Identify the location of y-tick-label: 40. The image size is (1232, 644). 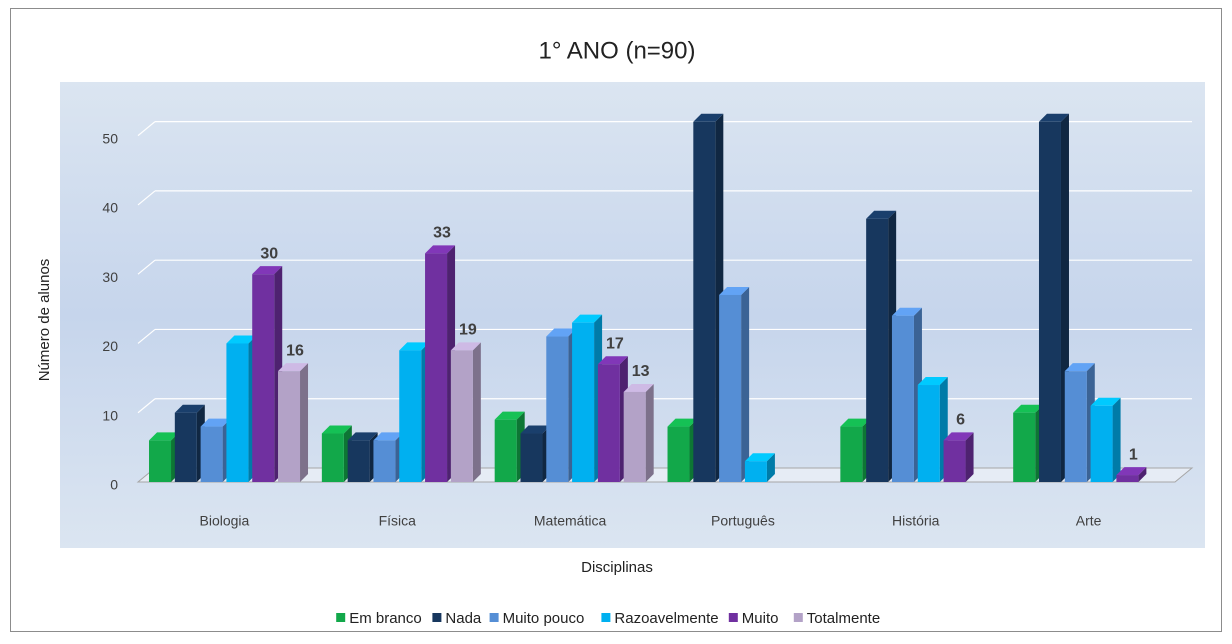
(110, 208).